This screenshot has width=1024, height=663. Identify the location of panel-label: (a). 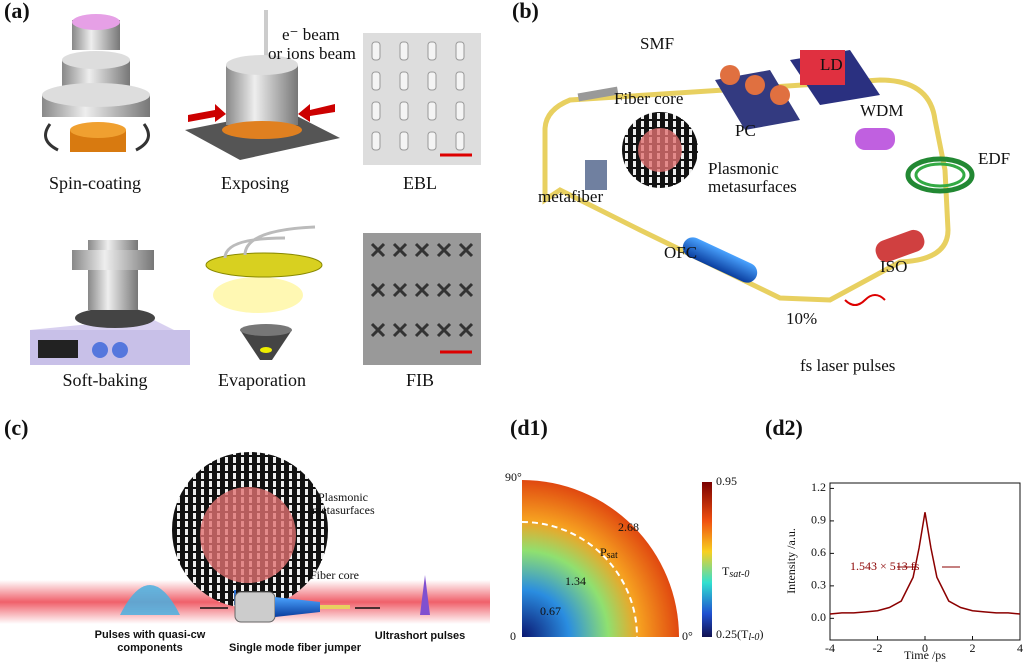
(17, 11).